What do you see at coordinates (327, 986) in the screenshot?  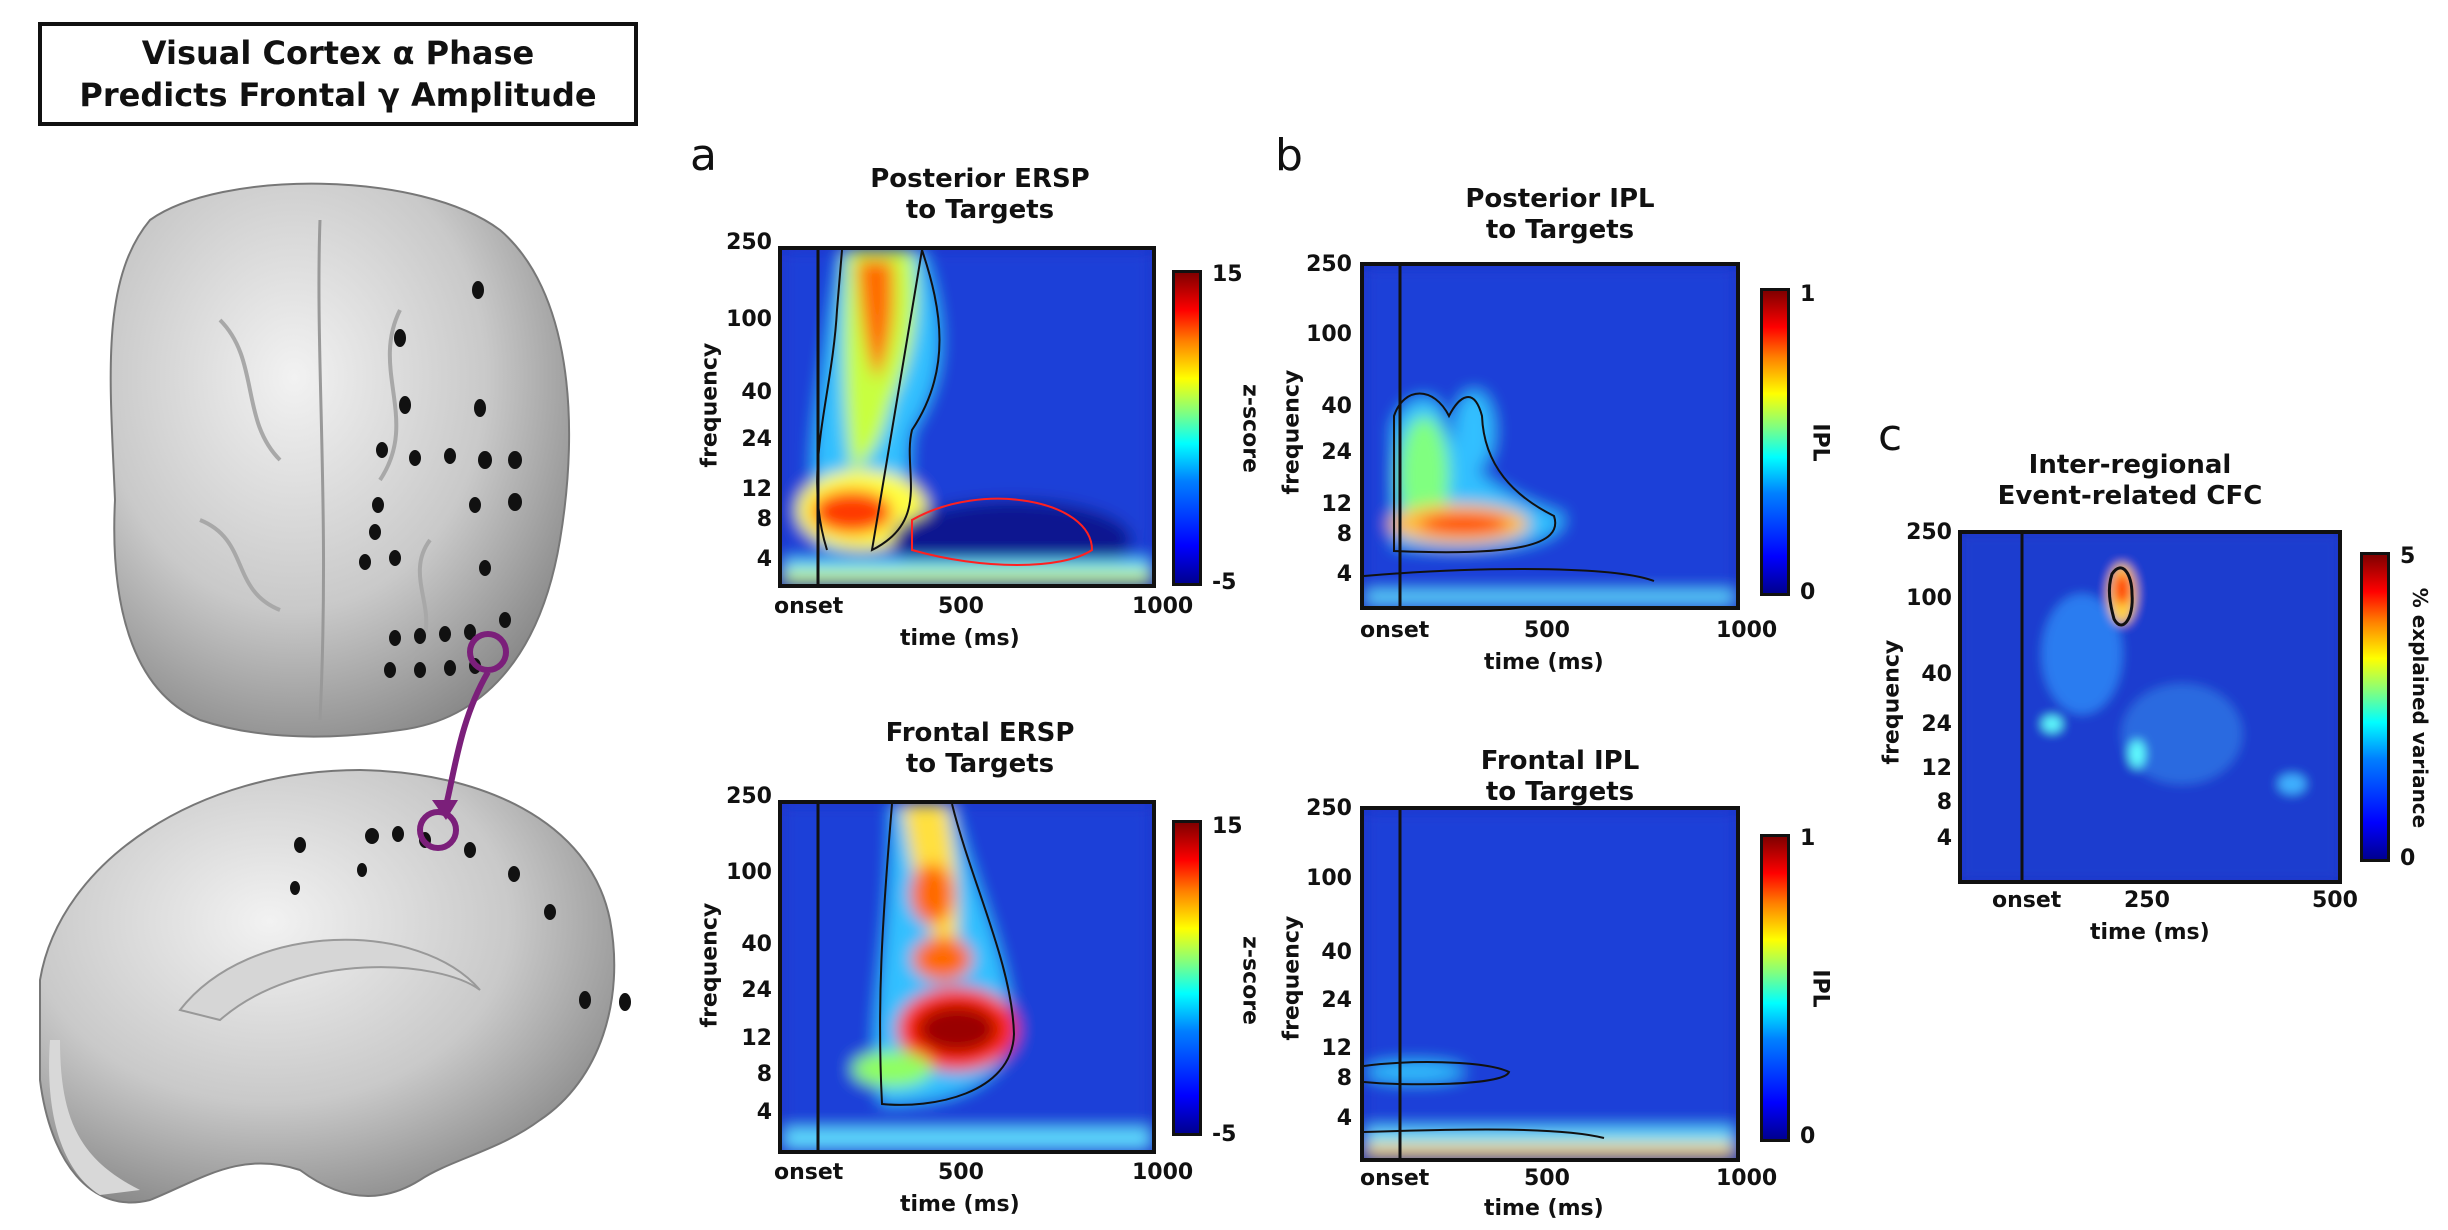 I see `brain-medial-view` at bounding box center [327, 986].